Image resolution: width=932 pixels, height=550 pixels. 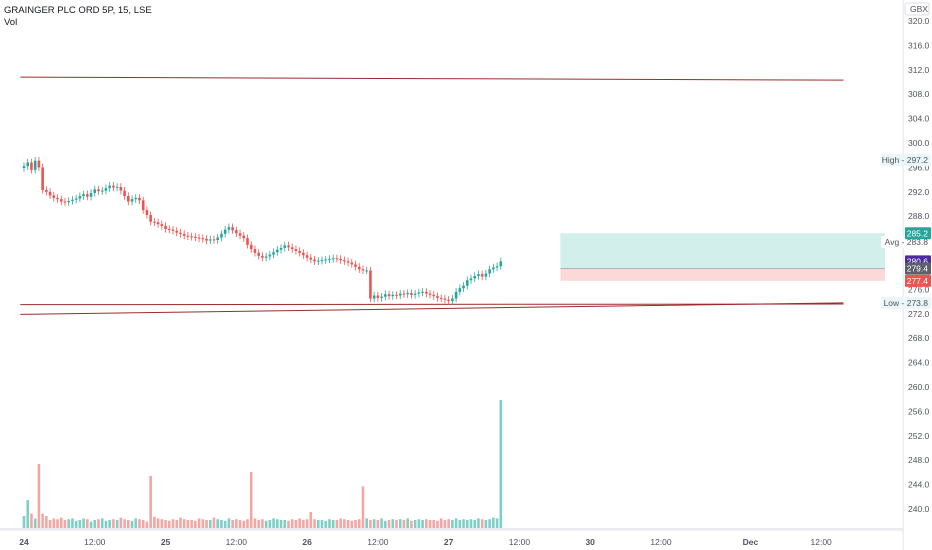 I want to click on price-tick-label: 272.0, so click(x=919, y=314).